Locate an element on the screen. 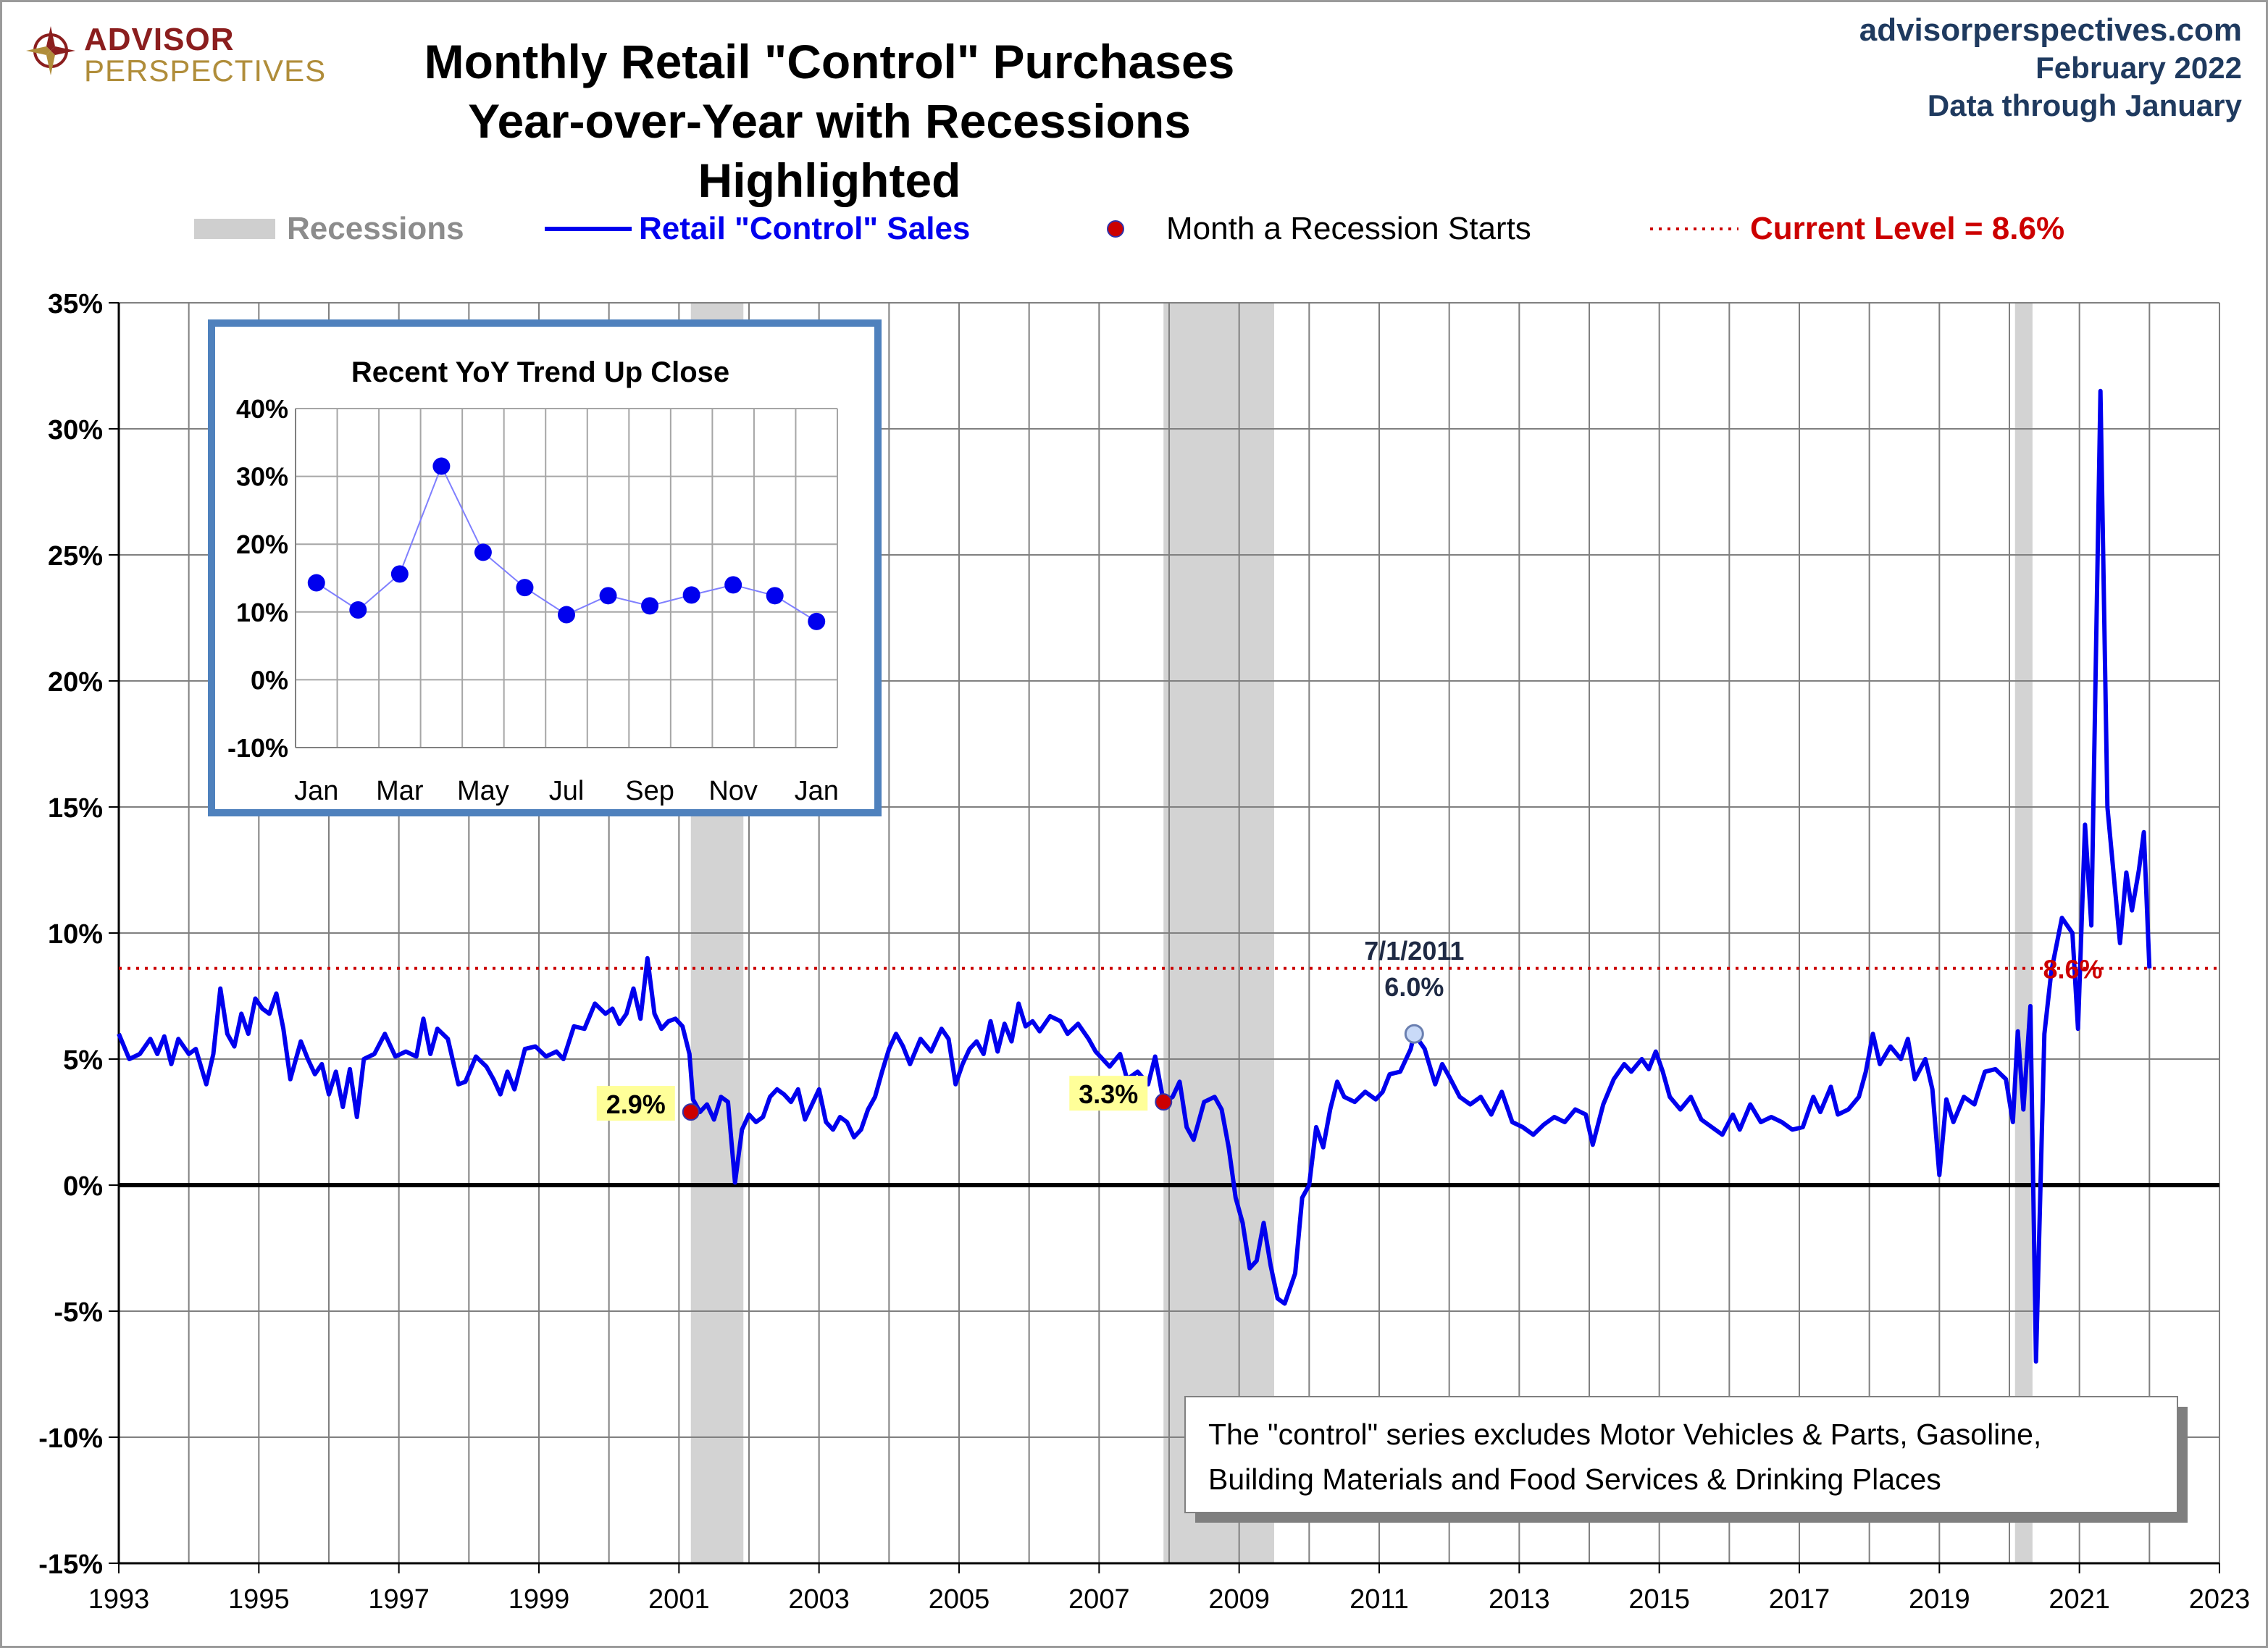 Image resolution: width=2268 pixels, height=1648 pixels. y-tick-label: 20% is located at coordinates (76, 682).